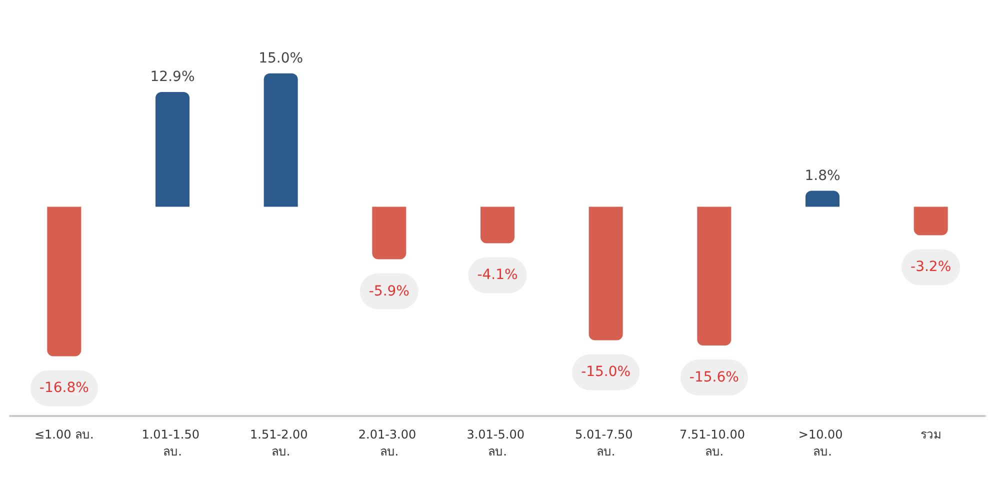  I want to click on x-tick-label: 1.51-2.00 ลบ., so click(281, 443).